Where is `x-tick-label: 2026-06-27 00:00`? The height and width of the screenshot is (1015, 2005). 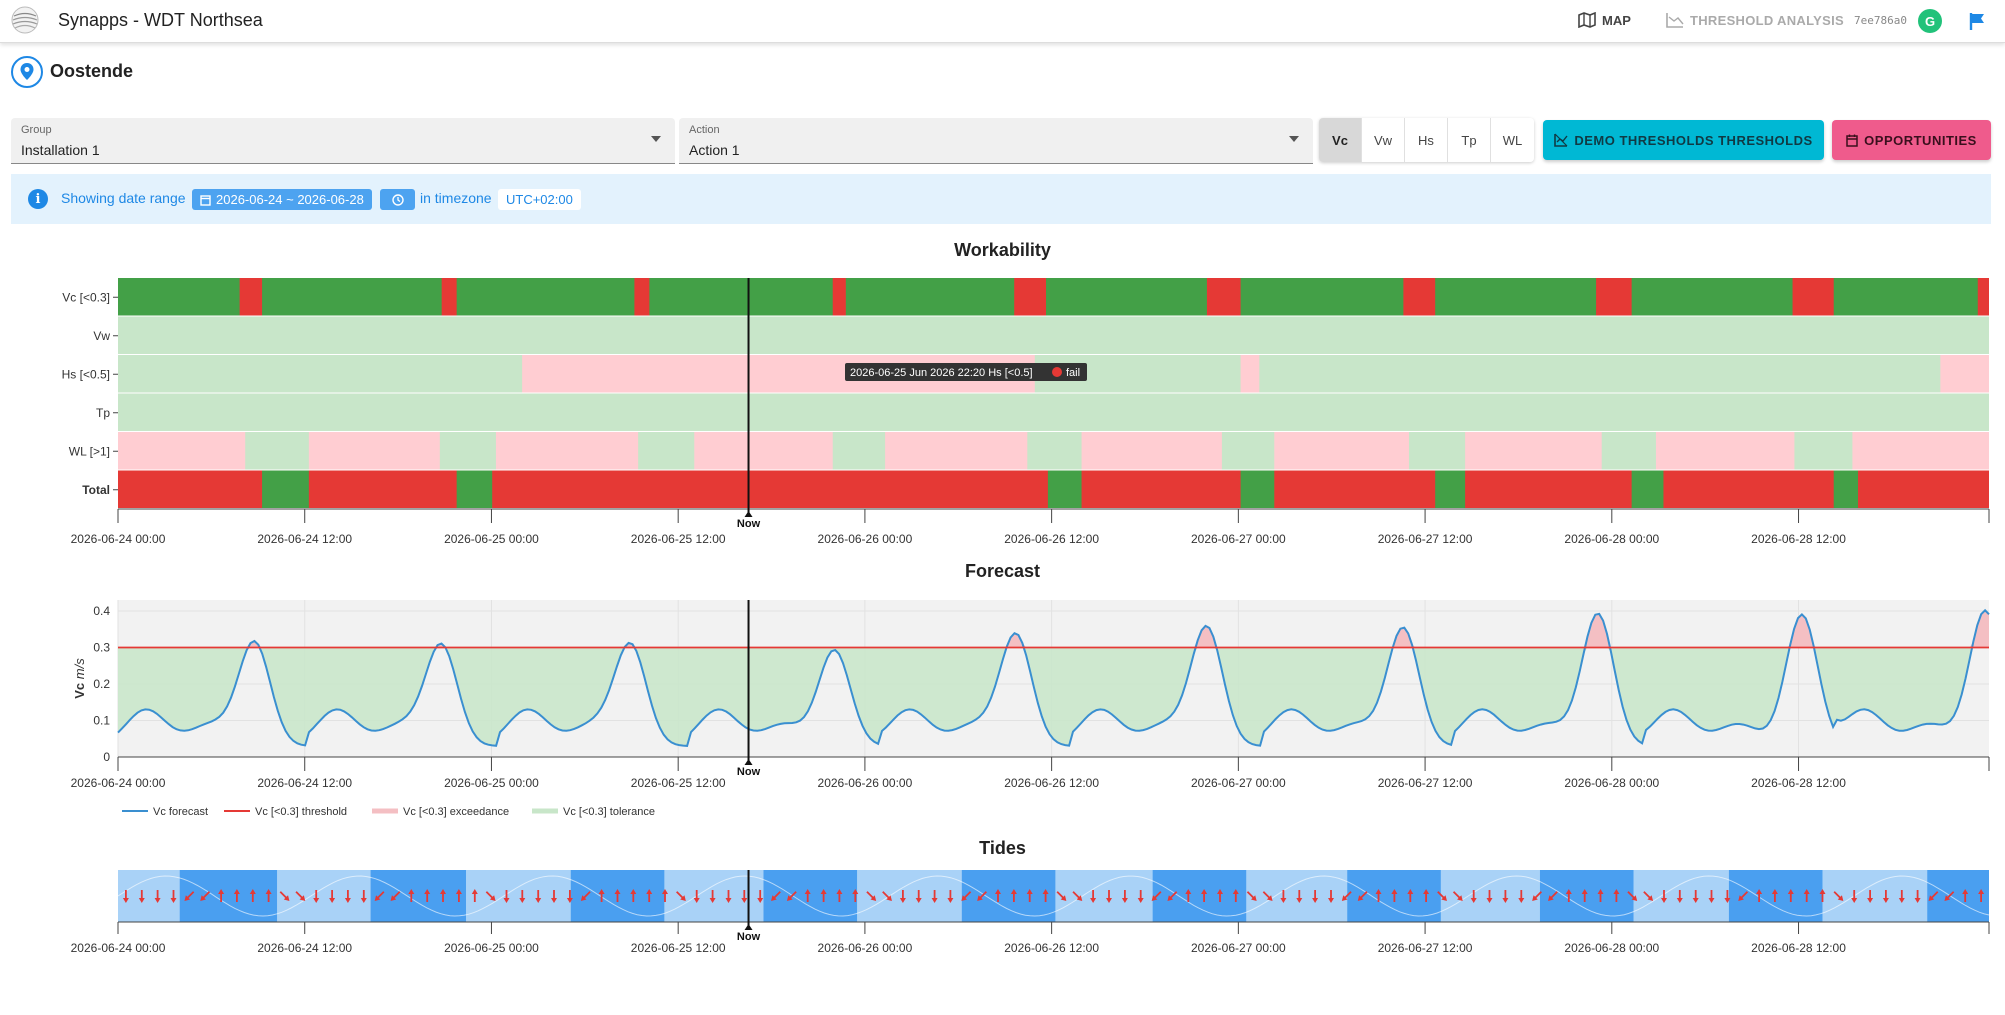
x-tick-label: 2026-06-27 00:00 is located at coordinates (1238, 538).